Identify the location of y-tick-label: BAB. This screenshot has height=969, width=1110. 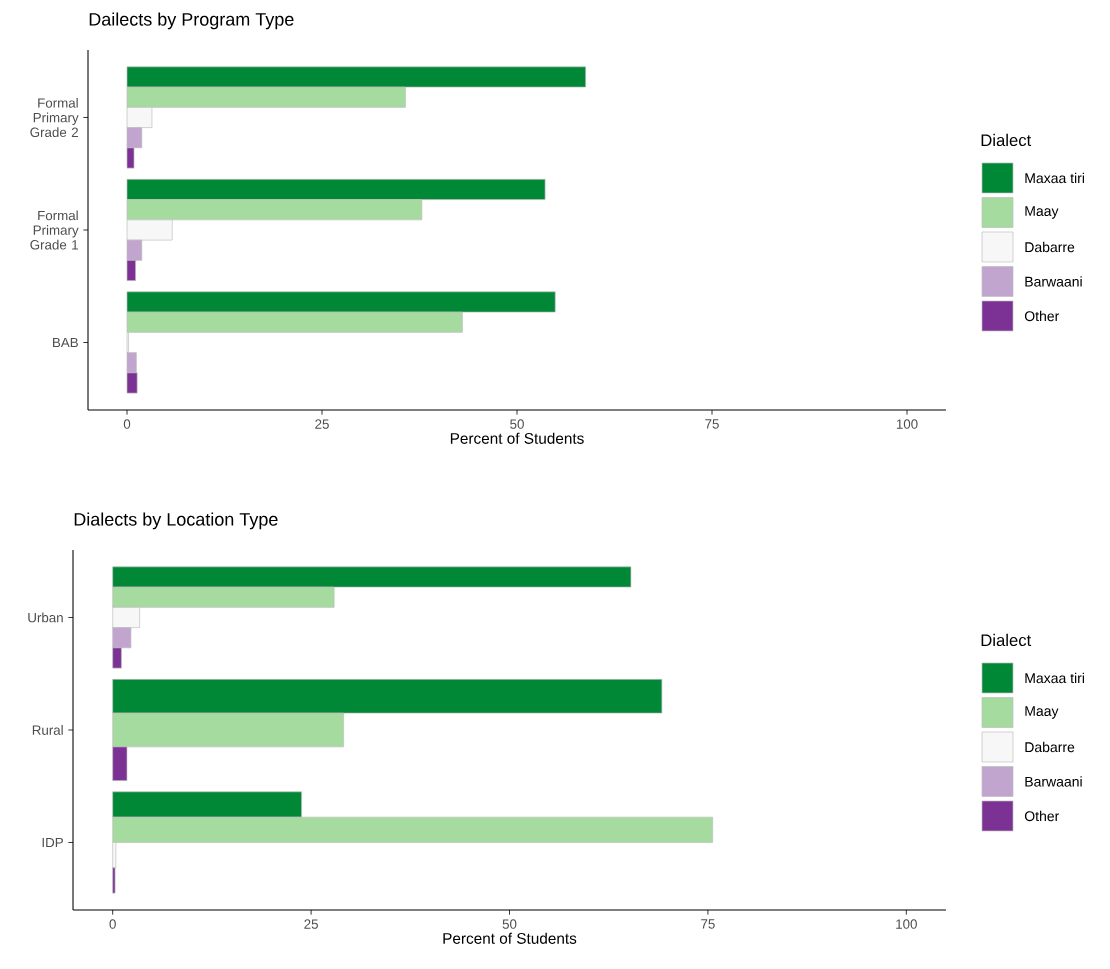
(65, 342).